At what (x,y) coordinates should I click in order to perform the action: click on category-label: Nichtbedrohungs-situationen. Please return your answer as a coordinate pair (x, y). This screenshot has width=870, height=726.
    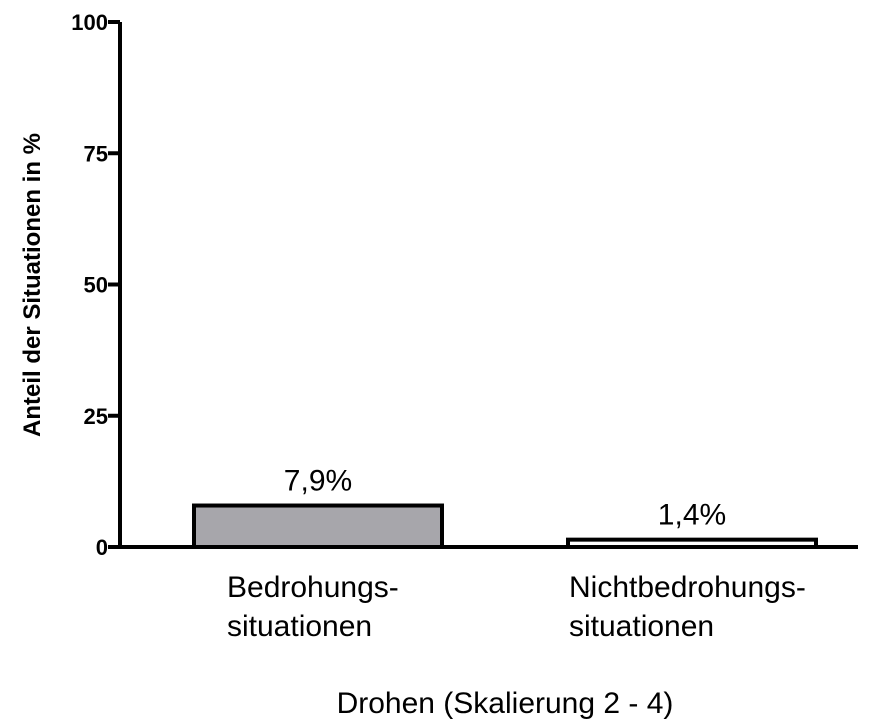
    Looking at the image, I should click on (687, 607).